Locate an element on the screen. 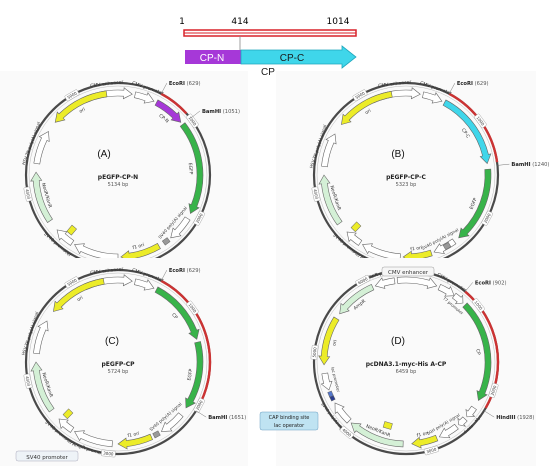 The height and width of the screenshot is (473, 550). site-position: (1651) is located at coordinates (236, 418).